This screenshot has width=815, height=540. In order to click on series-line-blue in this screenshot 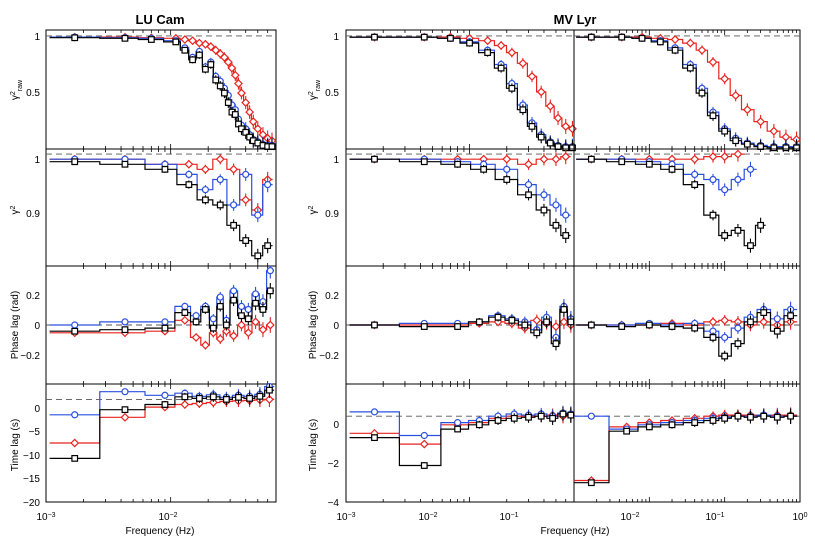, I will do `click(666, 174)`.